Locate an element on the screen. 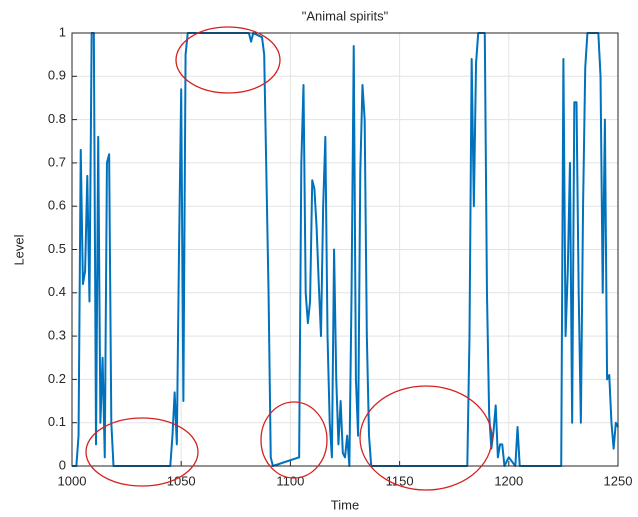 The image size is (638, 517). y-tick-label: 0.6 is located at coordinates (57, 205).